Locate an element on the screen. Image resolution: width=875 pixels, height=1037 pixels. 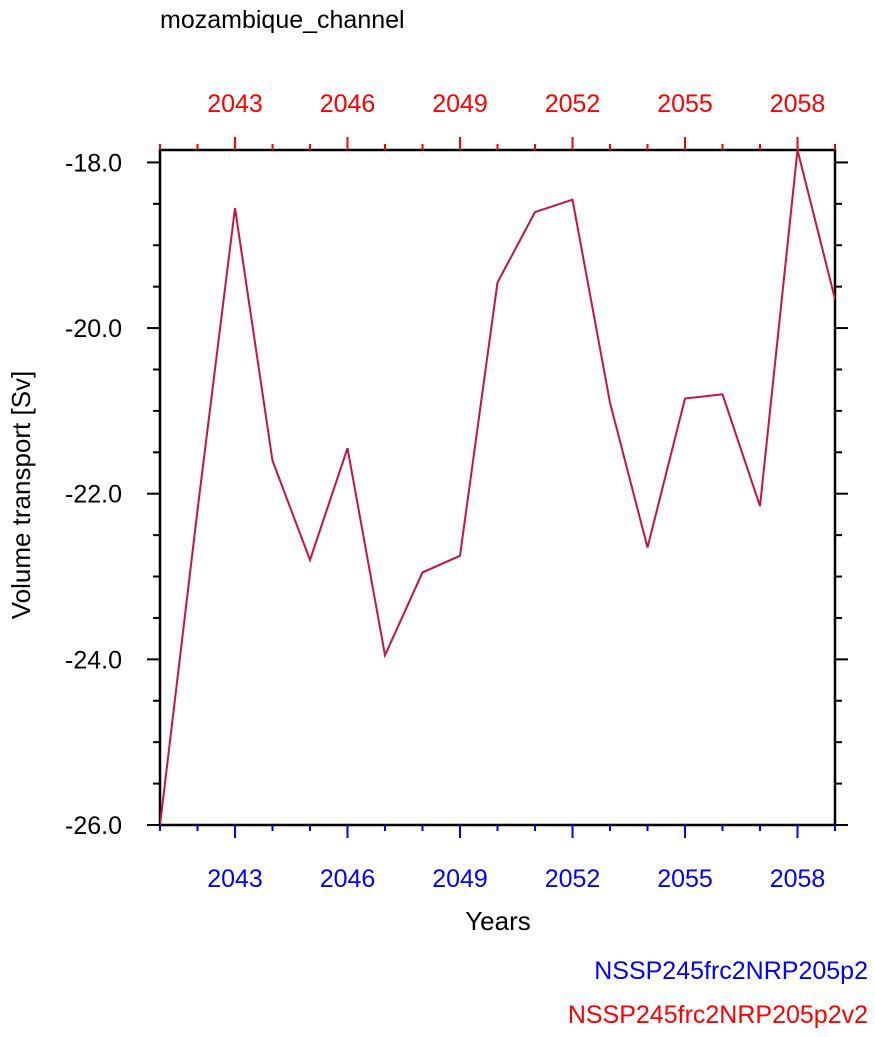
x-top-tick-label: 2049 is located at coordinates (460, 104).